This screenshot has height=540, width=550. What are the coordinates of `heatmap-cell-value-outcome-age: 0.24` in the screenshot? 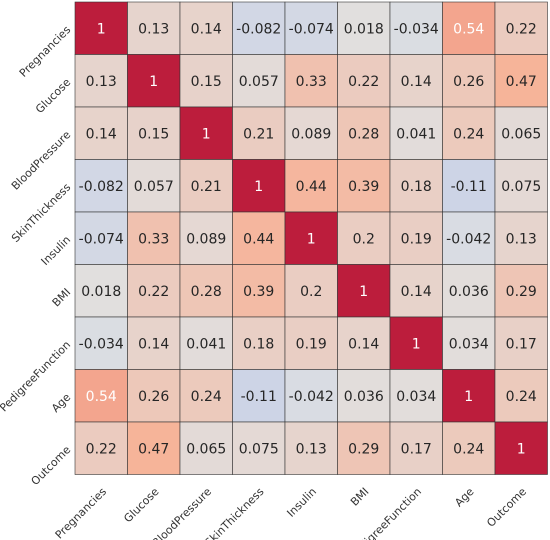 It's located at (468, 449).